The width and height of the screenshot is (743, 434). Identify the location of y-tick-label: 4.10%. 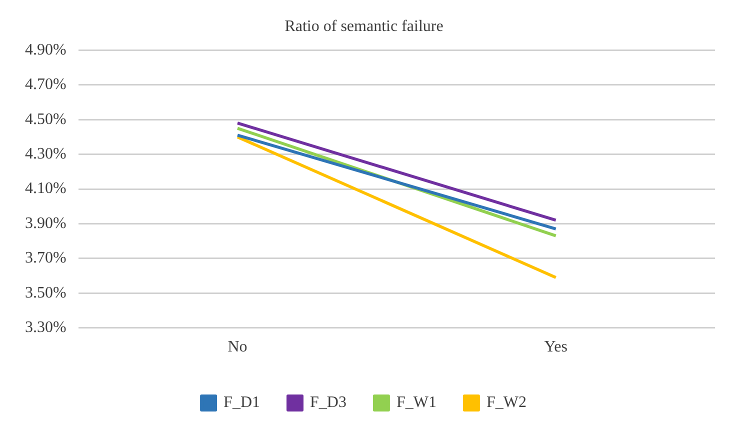
(45, 189).